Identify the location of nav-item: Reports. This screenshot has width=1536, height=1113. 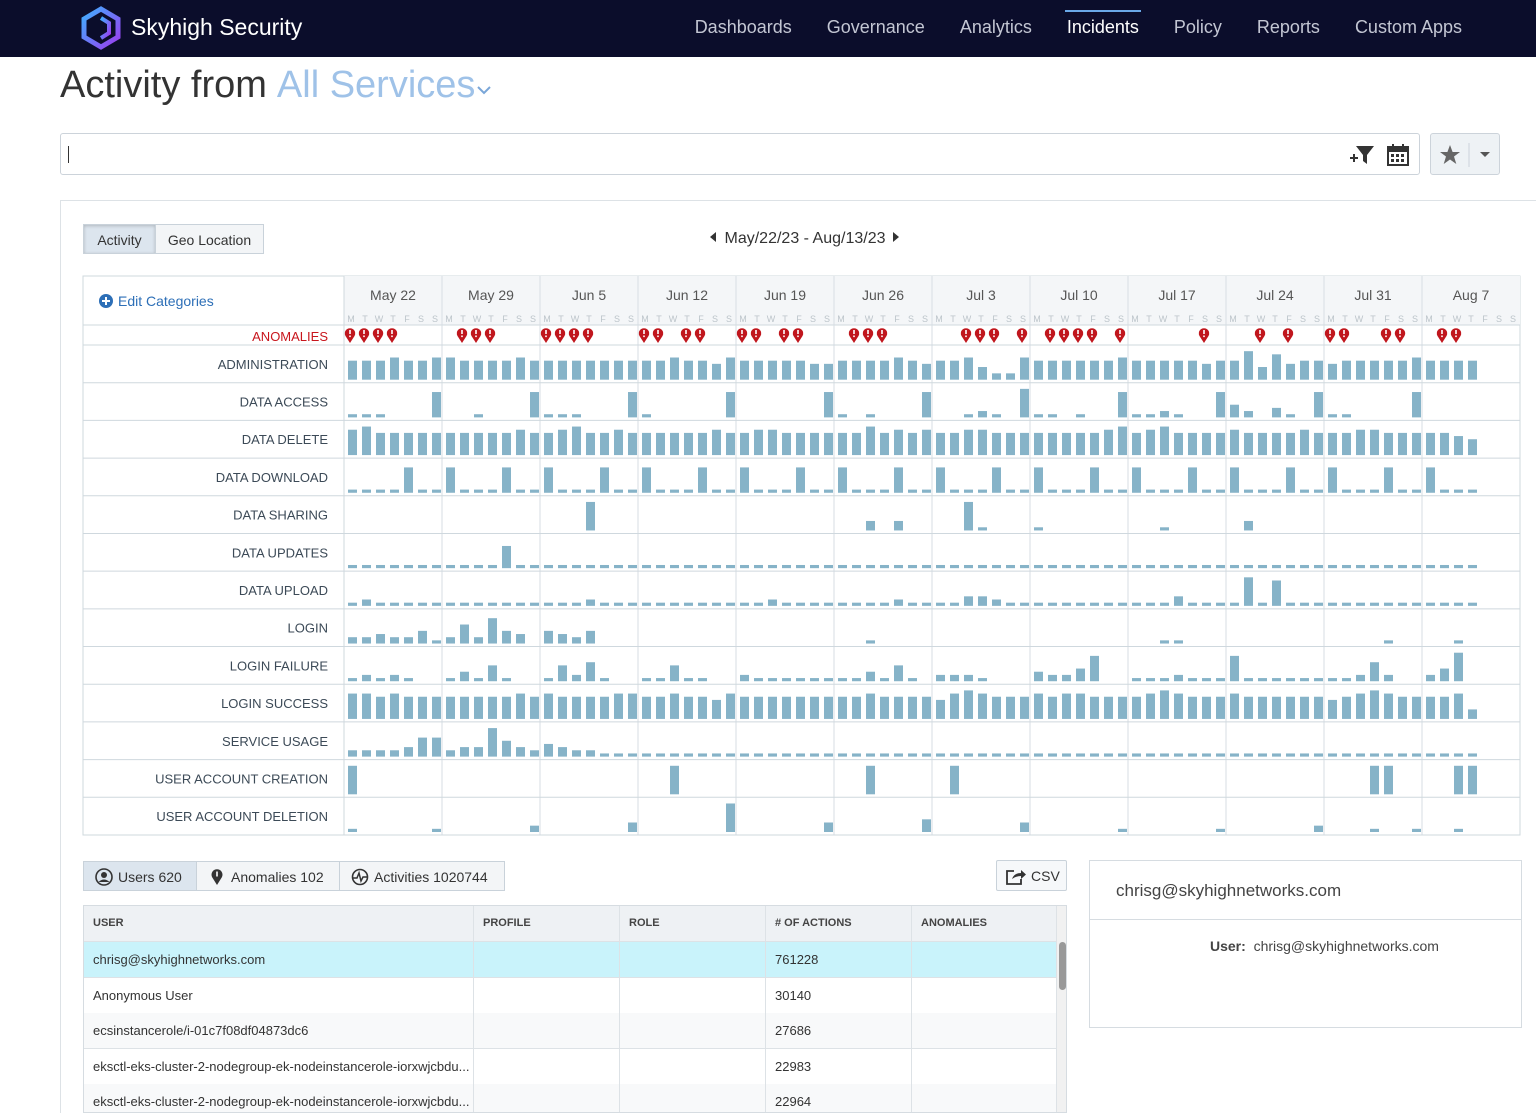
(1288, 27).